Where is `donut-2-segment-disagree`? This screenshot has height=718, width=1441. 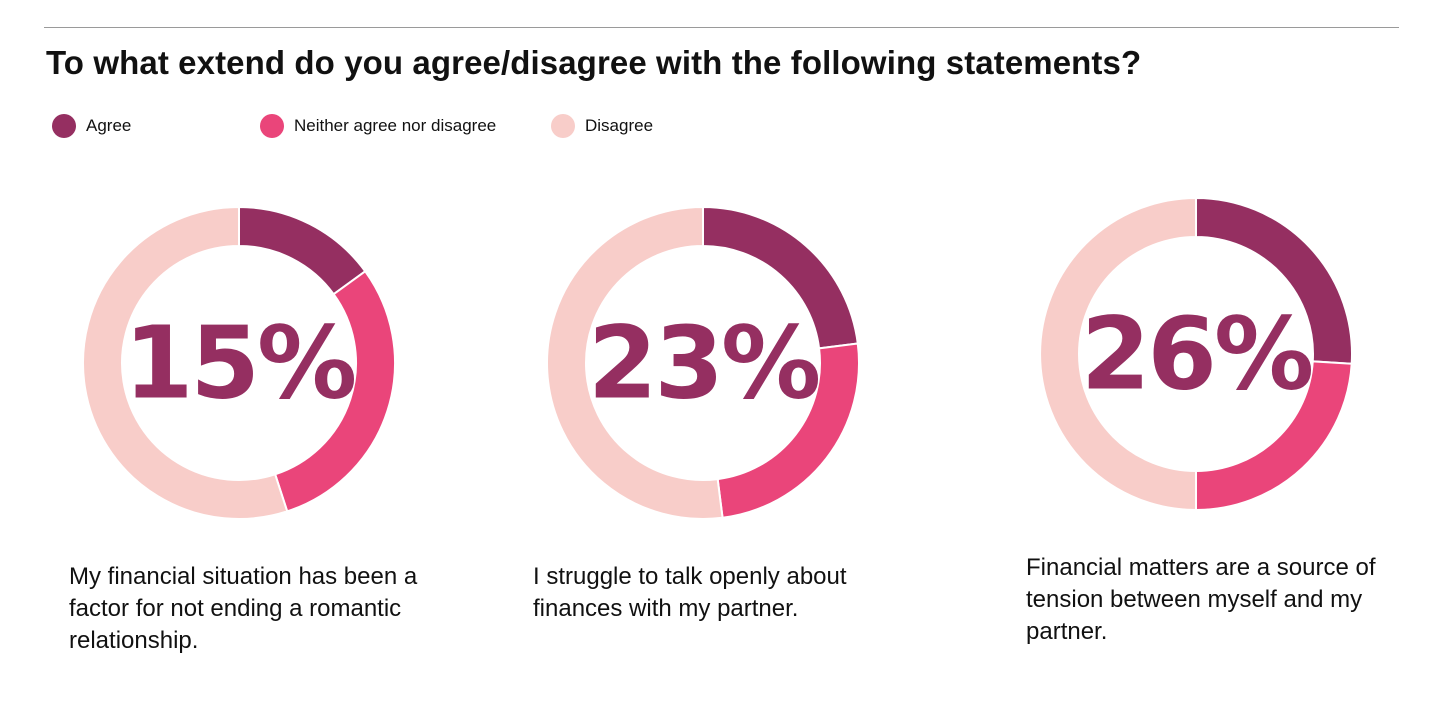 donut-2-segment-disagree is located at coordinates (635, 362).